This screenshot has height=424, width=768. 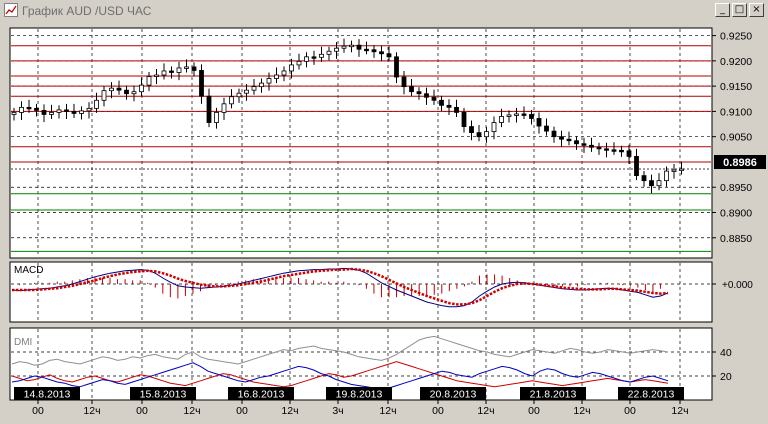 I want to click on dmi-plus-di-line, so click(x=340, y=376).